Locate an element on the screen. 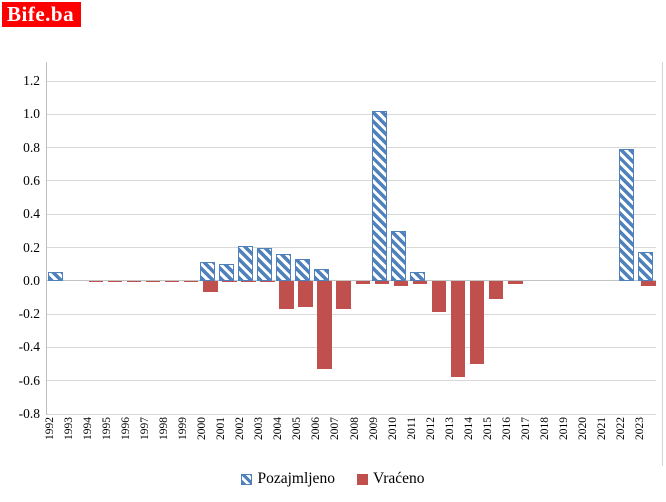 The height and width of the screenshot is (502, 666). x-tick-label-2005: 2005 is located at coordinates (297, 428).